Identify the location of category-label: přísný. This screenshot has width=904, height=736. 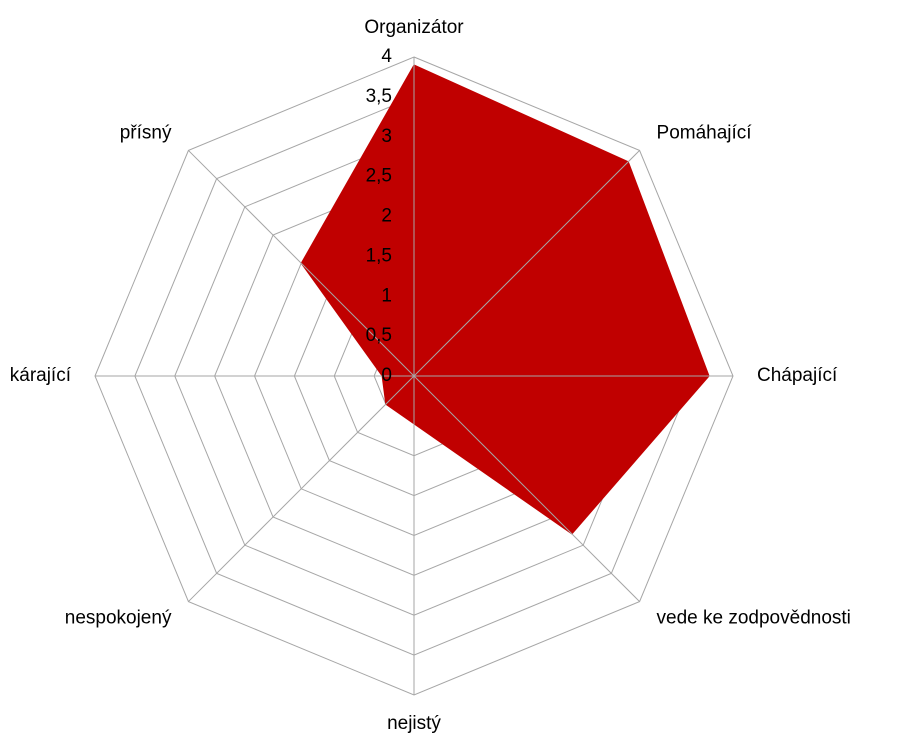
(146, 132).